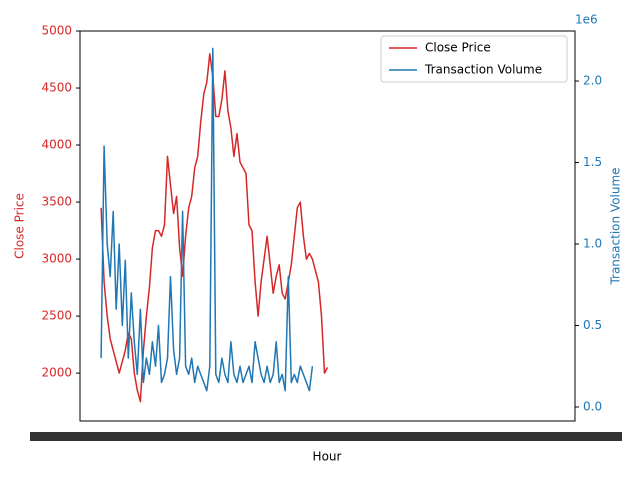 The image size is (640, 484). I want to click on y-tick-label: 5000, so click(56, 31).